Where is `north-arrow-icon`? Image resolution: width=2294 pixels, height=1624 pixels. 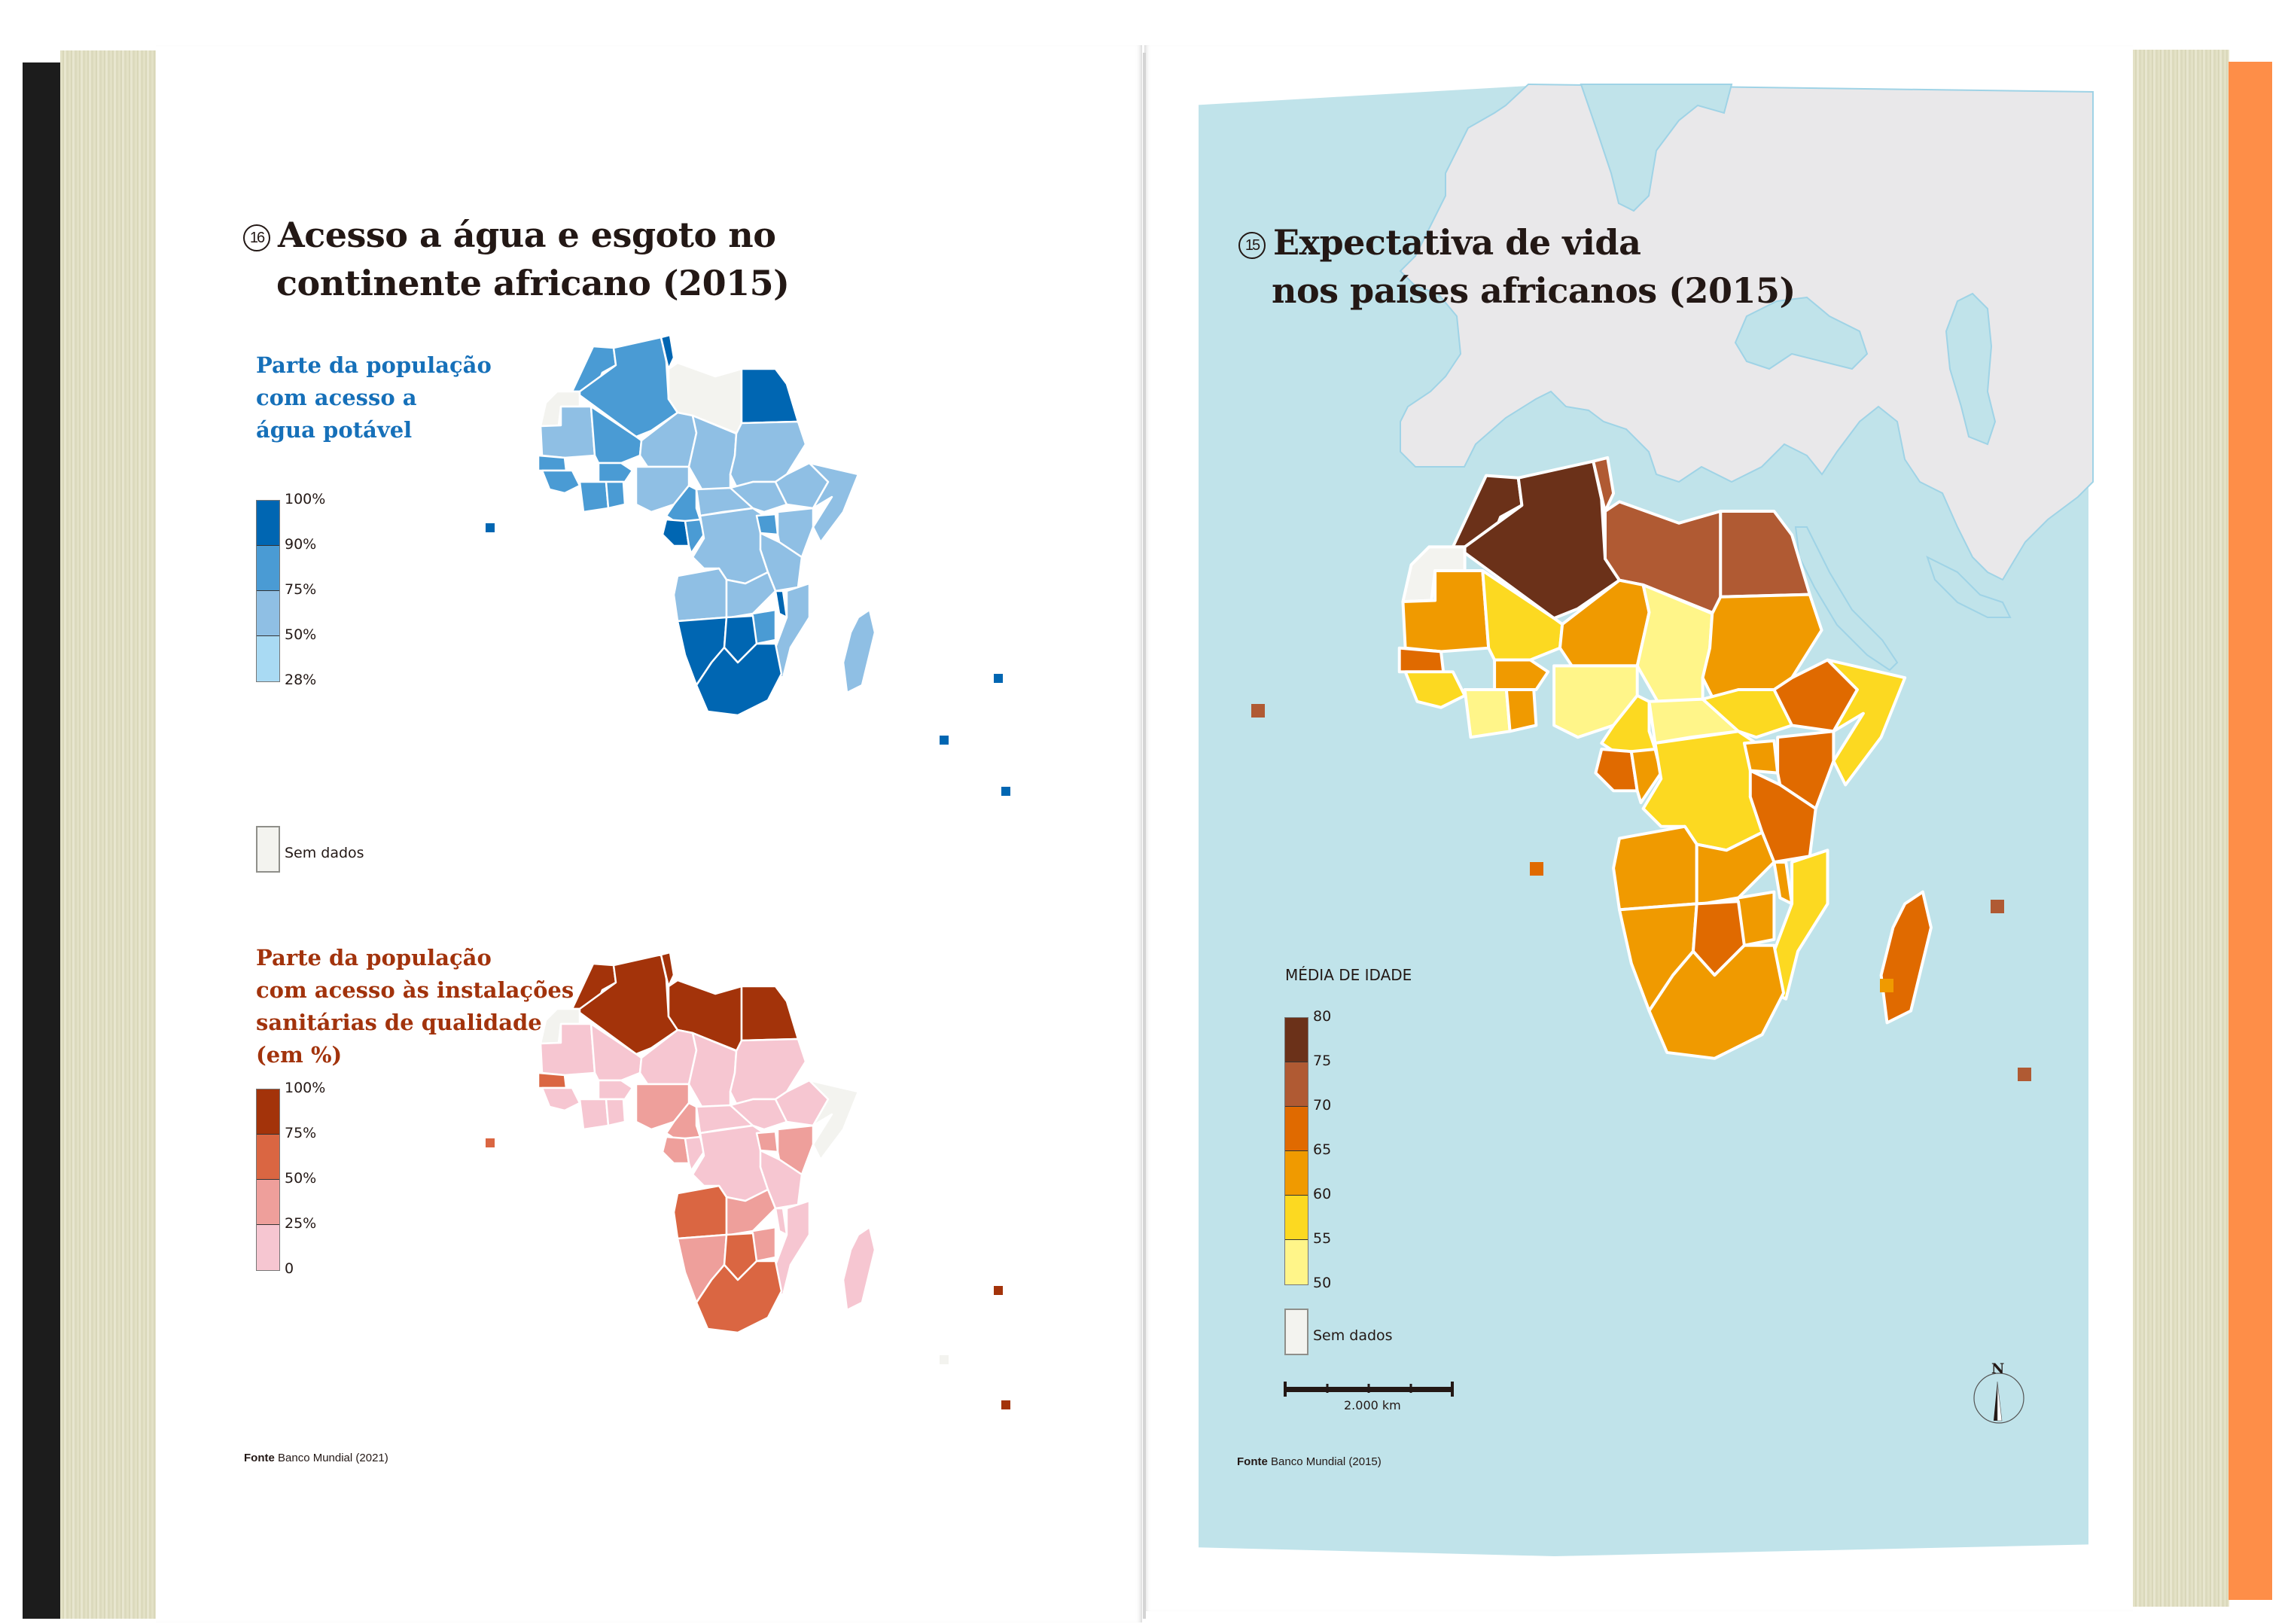 north-arrow-icon is located at coordinates (1999, 1398).